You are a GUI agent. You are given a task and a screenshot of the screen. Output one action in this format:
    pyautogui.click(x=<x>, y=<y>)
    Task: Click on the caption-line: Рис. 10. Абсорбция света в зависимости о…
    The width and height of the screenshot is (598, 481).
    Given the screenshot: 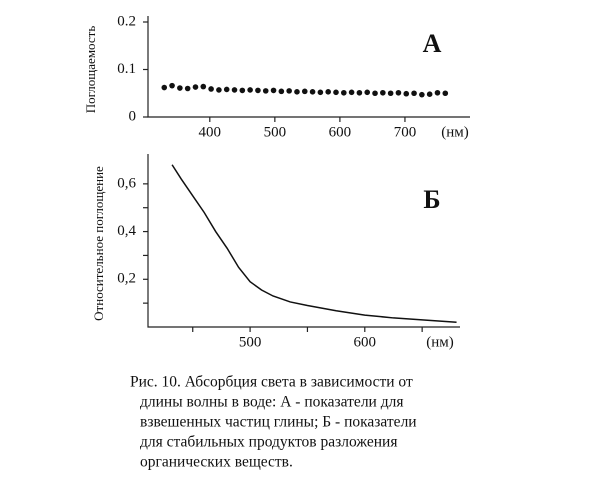 What is the action you would take?
    pyautogui.click(x=271, y=382)
    